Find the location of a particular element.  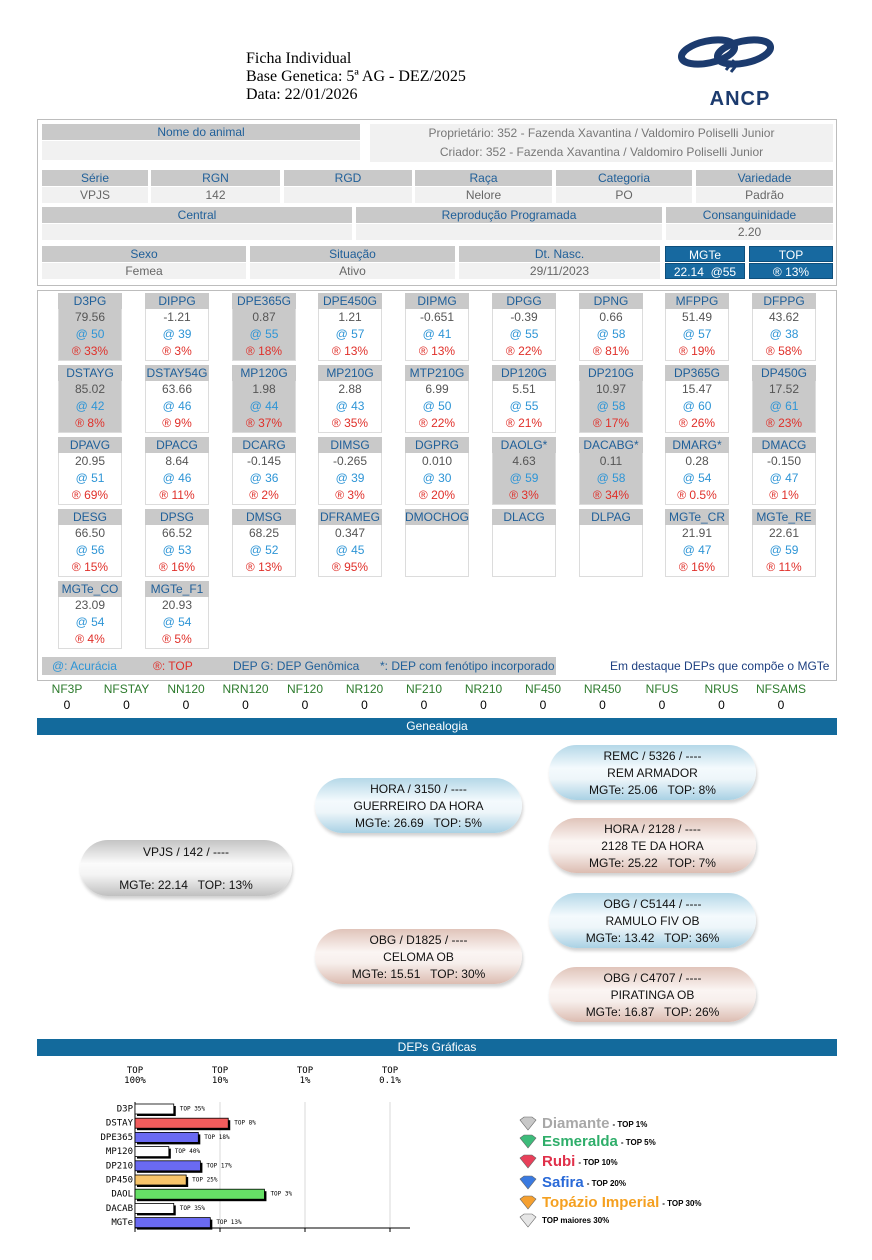

dep-accuracy: @ 59 is located at coordinates (524, 478).